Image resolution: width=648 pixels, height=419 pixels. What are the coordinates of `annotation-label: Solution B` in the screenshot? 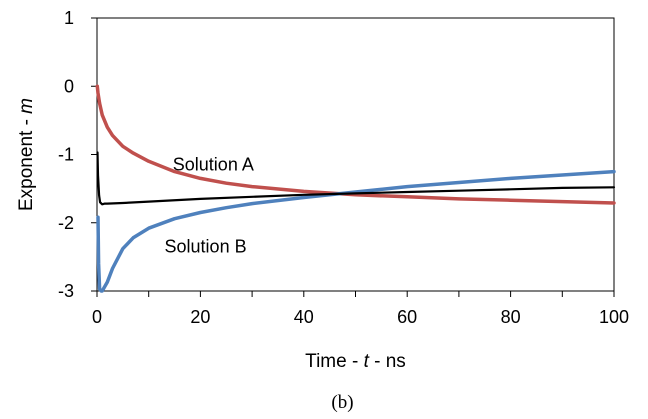 It's located at (206, 247).